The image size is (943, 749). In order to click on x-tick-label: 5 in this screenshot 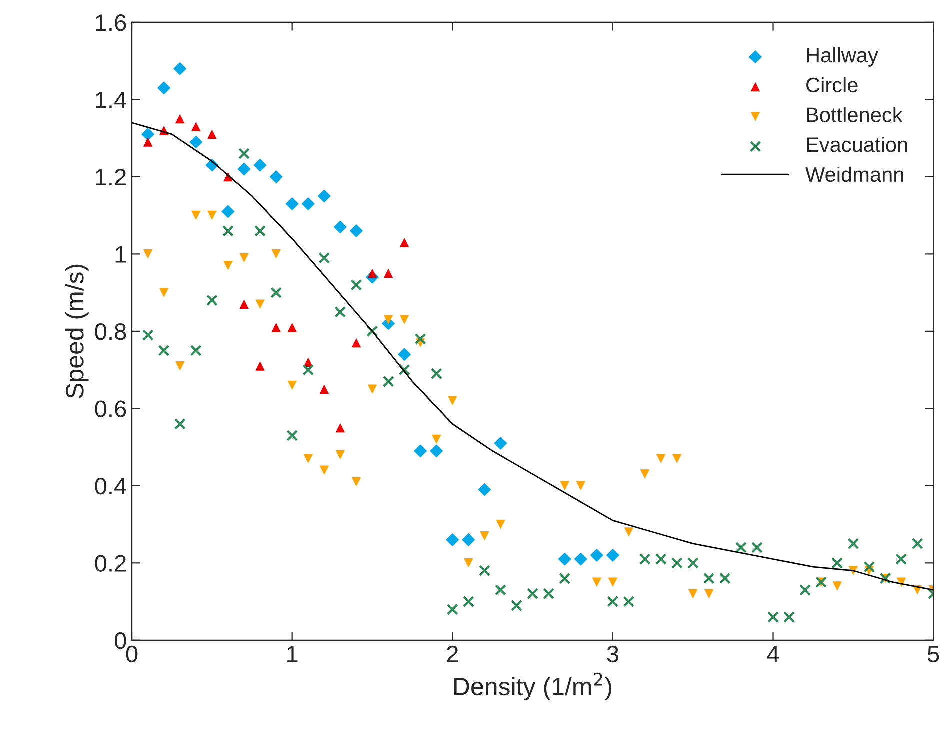, I will do `click(934, 654)`.